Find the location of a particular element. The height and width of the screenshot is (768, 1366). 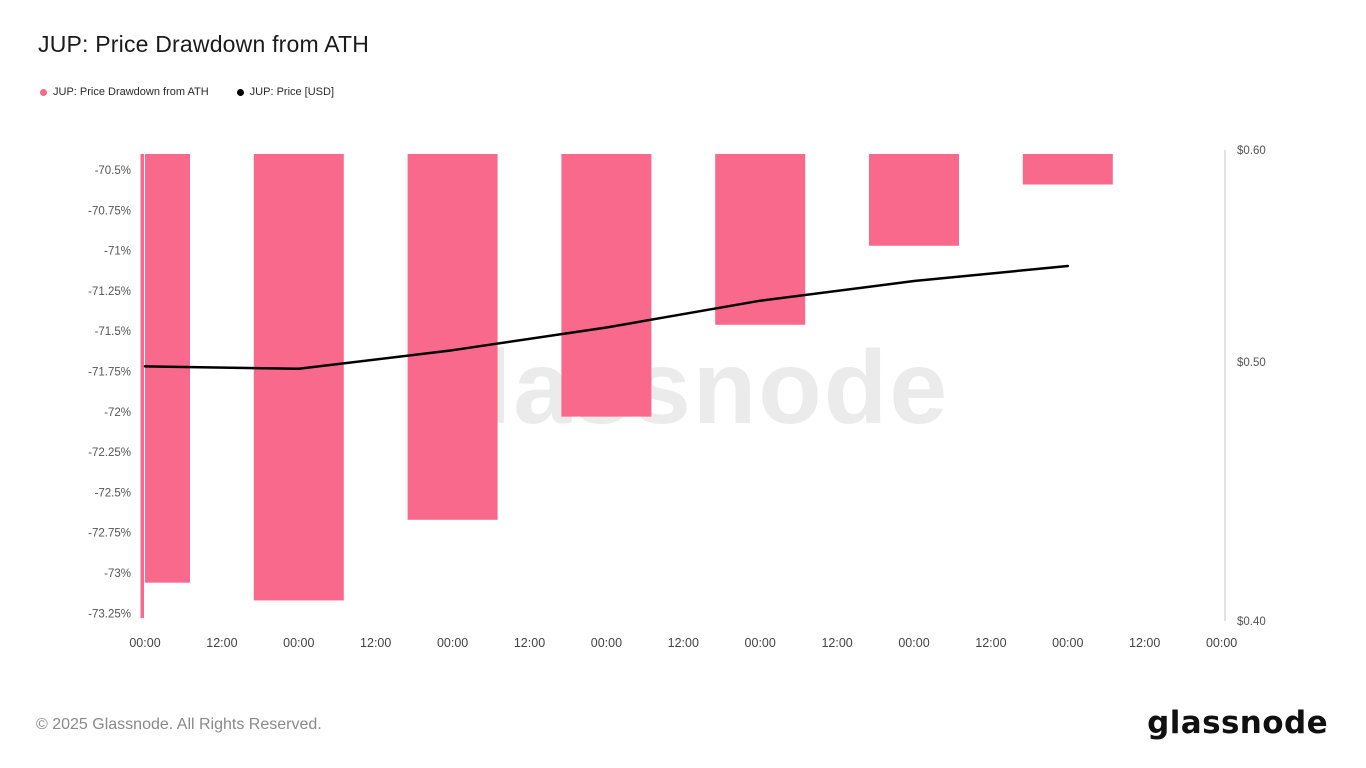

legend-item-price: JUP: Price [USD] is located at coordinates (285, 92).